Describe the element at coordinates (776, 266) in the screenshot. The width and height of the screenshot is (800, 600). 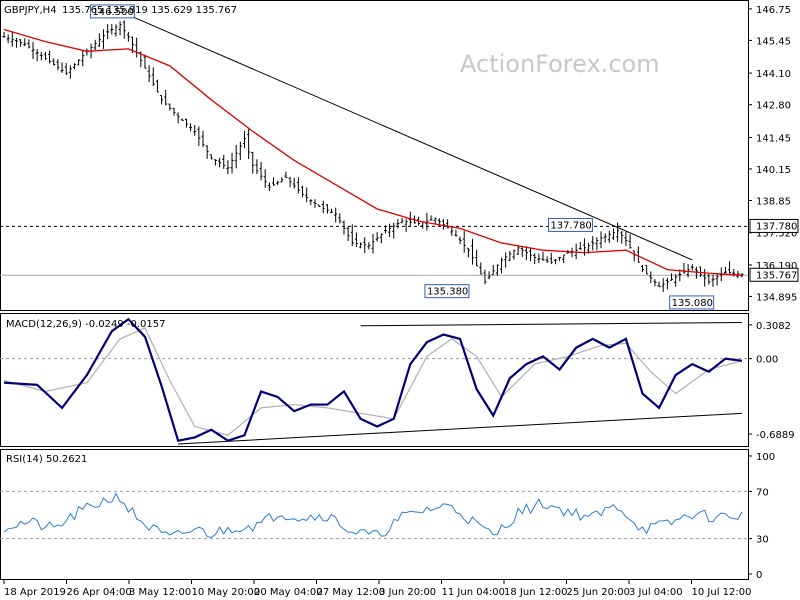
I see `price-y-tick-label: 136.190` at that location.